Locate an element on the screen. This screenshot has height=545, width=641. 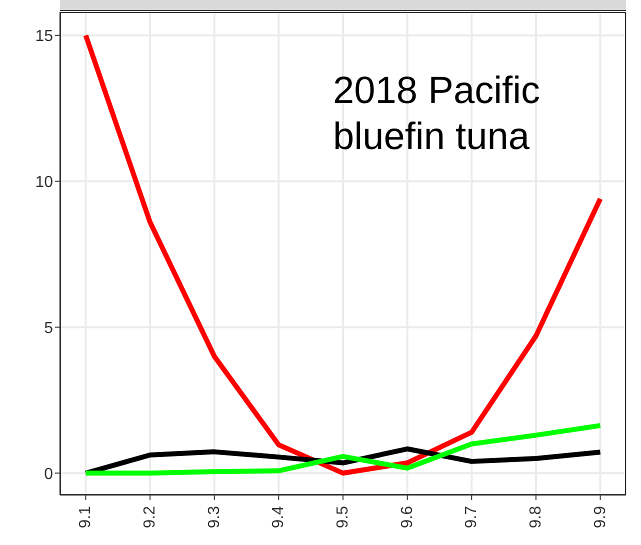
y-tick-label: 0 is located at coordinates (49, 474).